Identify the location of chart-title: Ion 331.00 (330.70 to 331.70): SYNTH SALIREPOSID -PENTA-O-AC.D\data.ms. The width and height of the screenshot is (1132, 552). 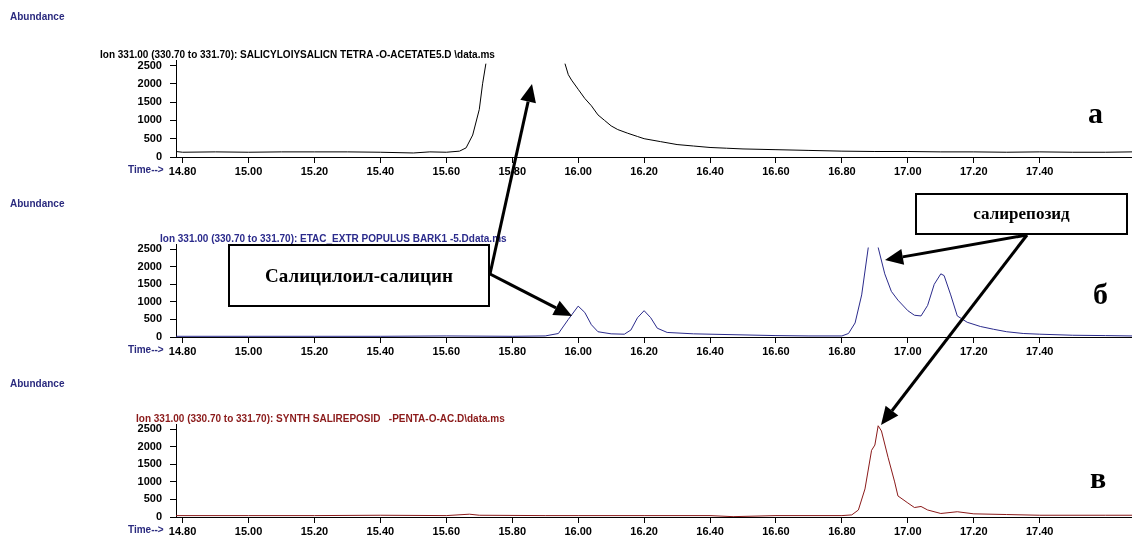
(320, 418).